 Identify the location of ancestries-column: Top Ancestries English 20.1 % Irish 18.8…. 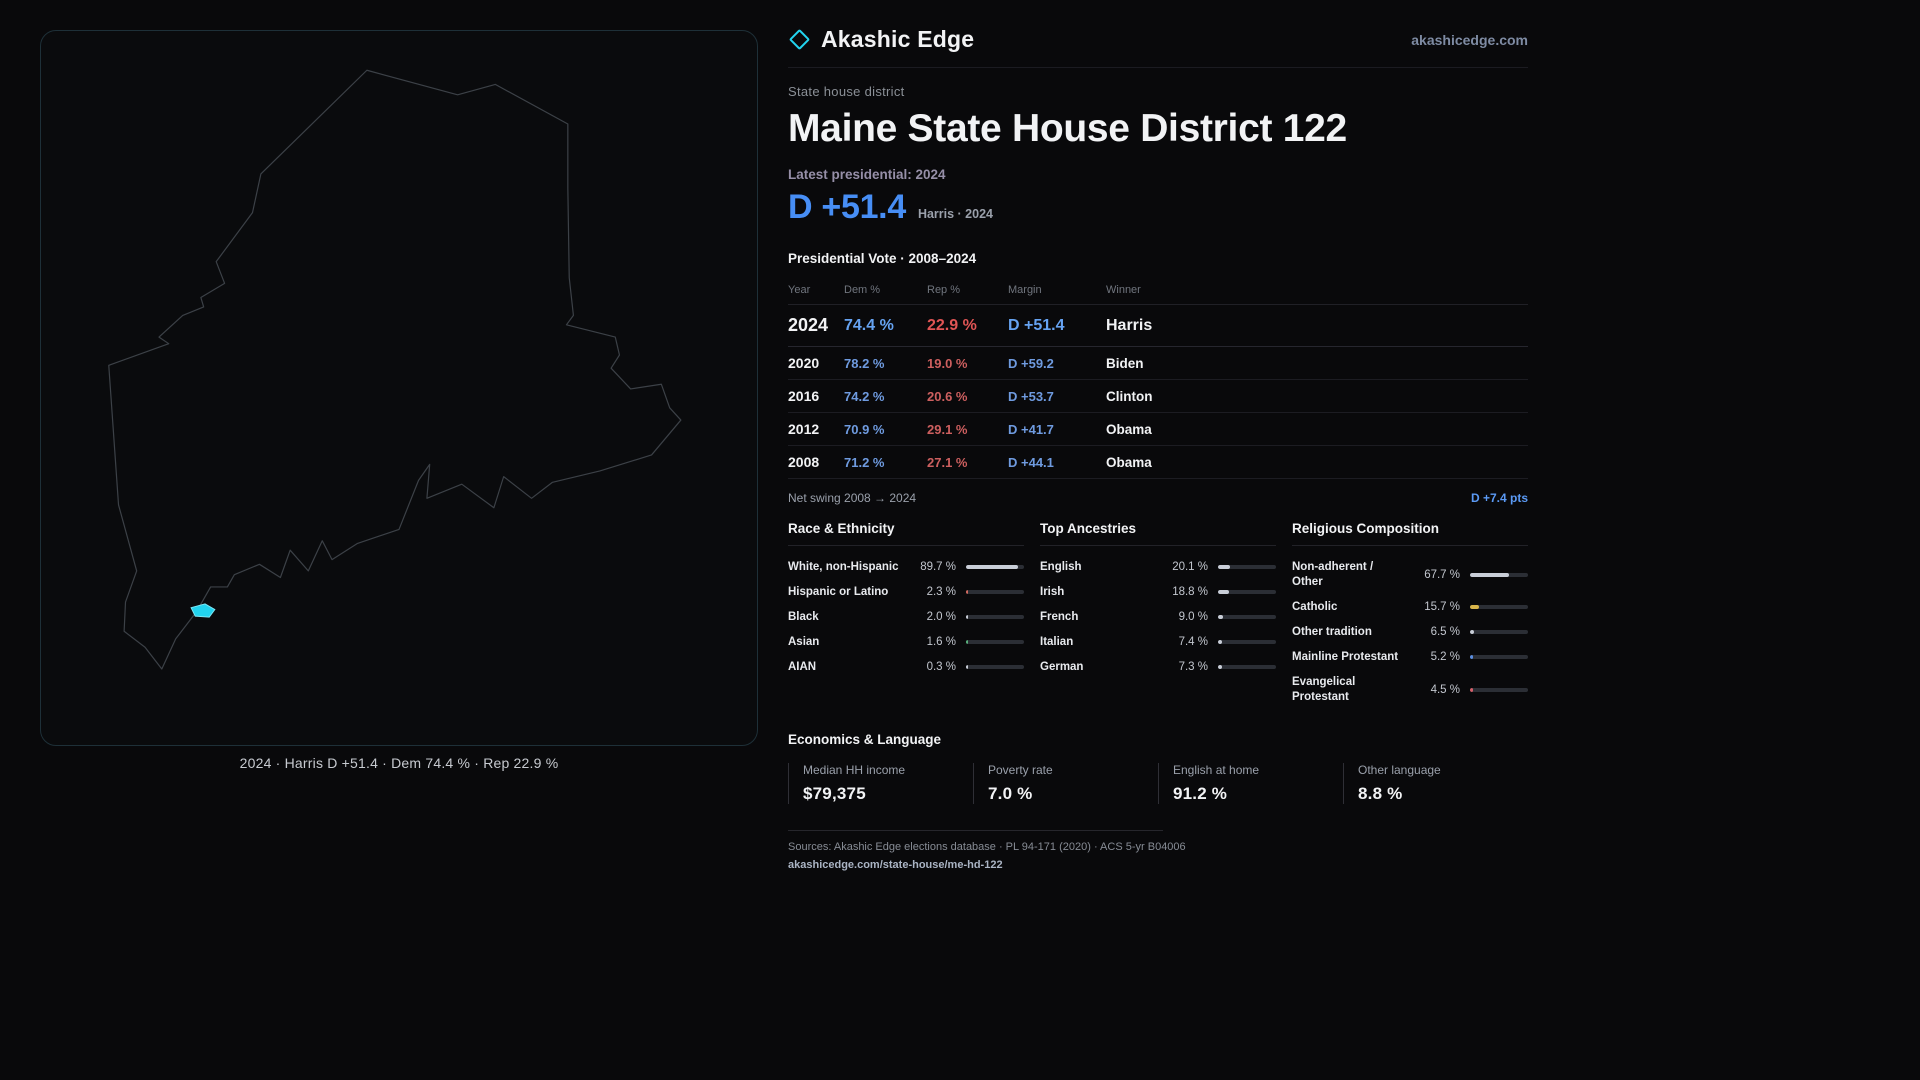
(1158, 615).